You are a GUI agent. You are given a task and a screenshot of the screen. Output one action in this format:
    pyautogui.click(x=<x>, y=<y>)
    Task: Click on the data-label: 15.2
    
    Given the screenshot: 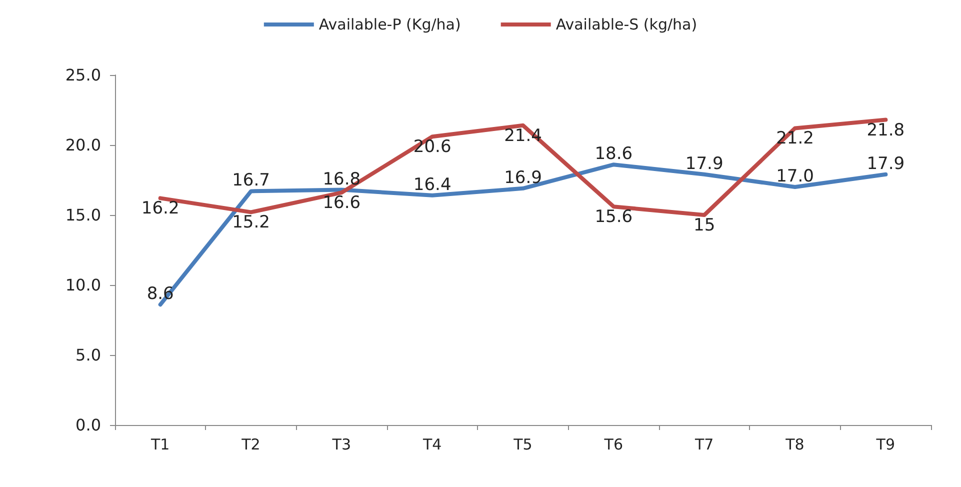 What is the action you would take?
    pyautogui.click(x=251, y=222)
    